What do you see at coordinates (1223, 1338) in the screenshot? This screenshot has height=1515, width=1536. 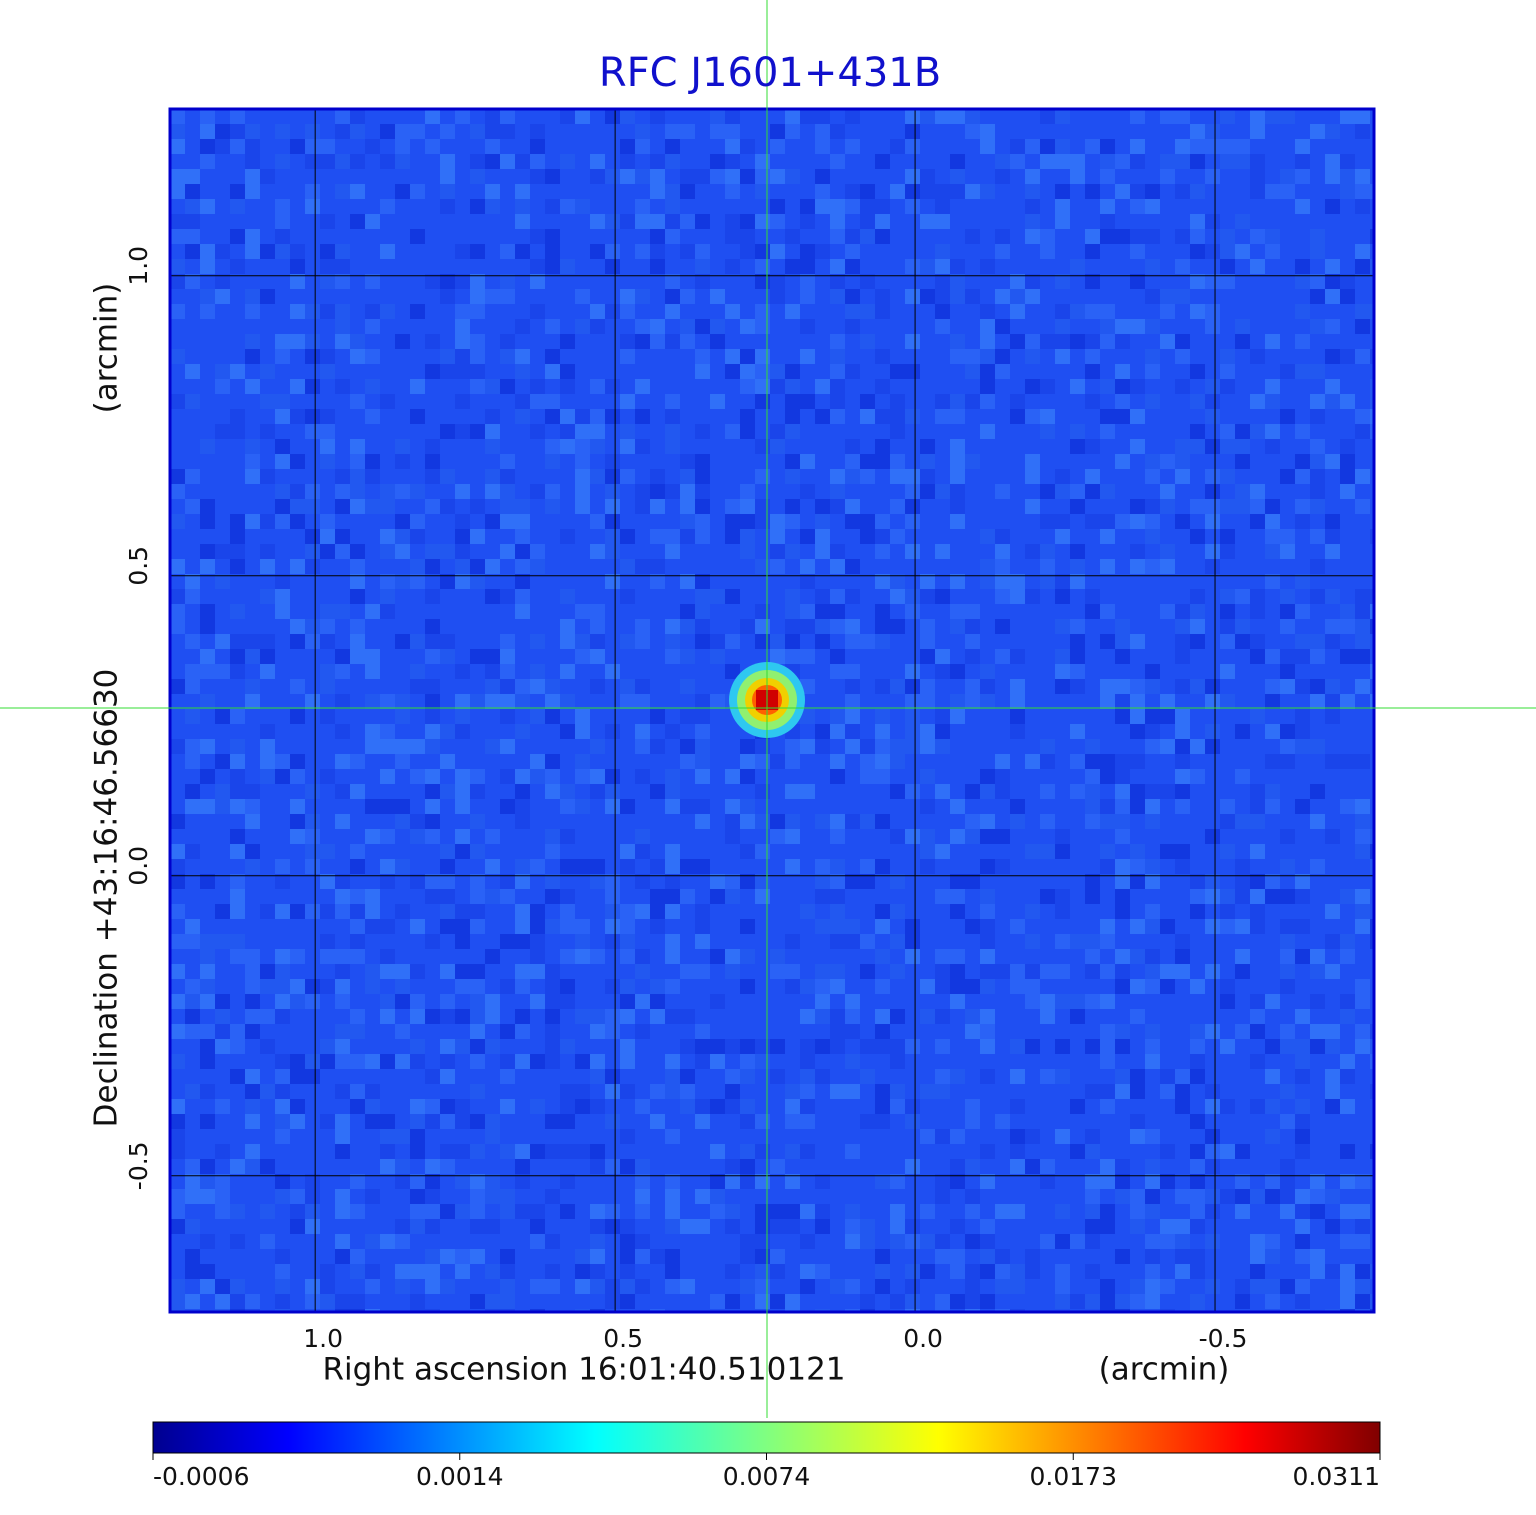 I see `x-tick-label: -0.5` at bounding box center [1223, 1338].